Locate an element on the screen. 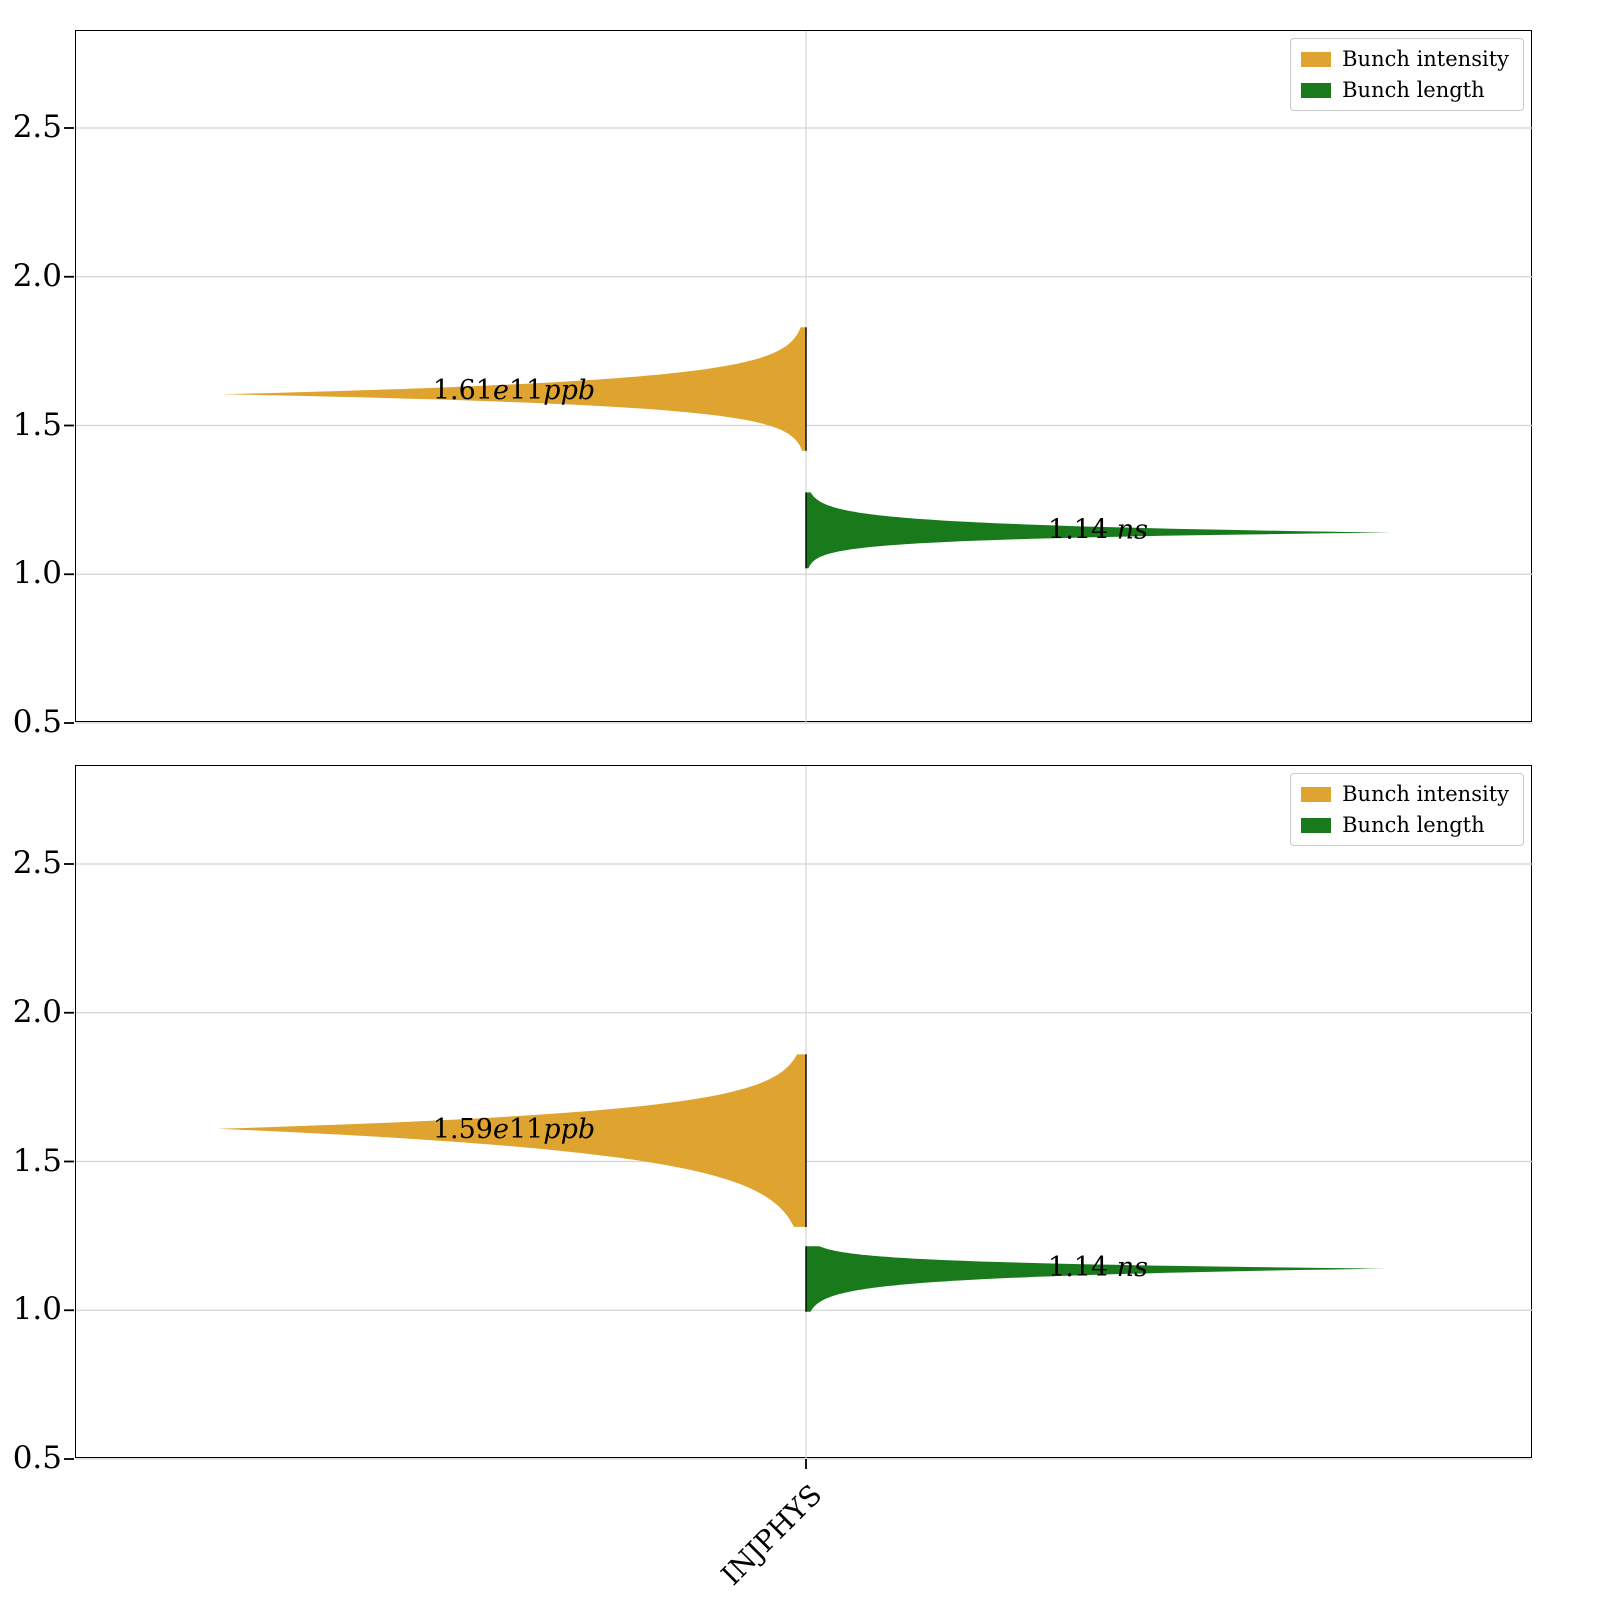  violin-annotation: 1.61e11ppb is located at coordinates (514, 390).